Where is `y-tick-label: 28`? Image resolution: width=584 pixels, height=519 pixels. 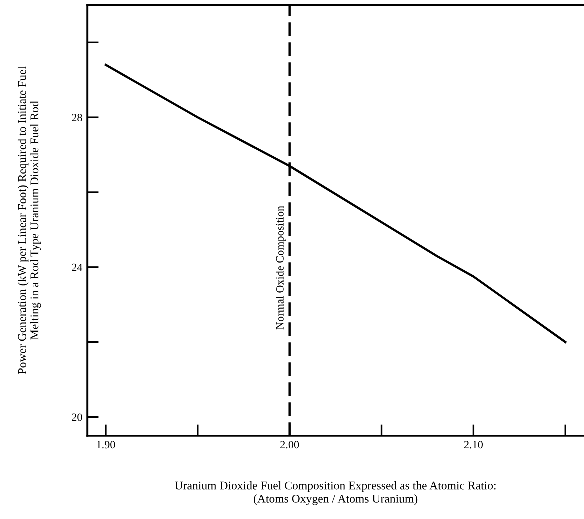
y-tick-label: 28 is located at coordinates (77, 118).